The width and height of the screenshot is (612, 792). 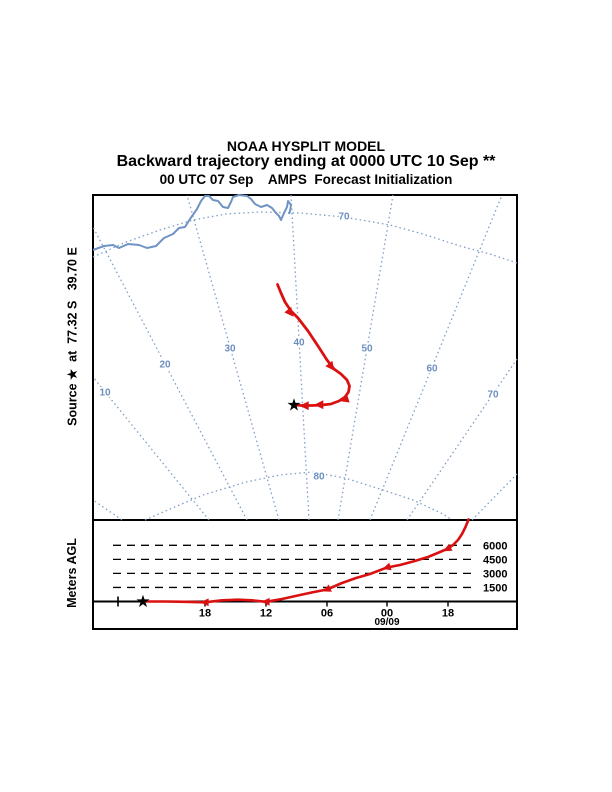 I want to click on x-tick-label: 00, so click(x=387, y=614).